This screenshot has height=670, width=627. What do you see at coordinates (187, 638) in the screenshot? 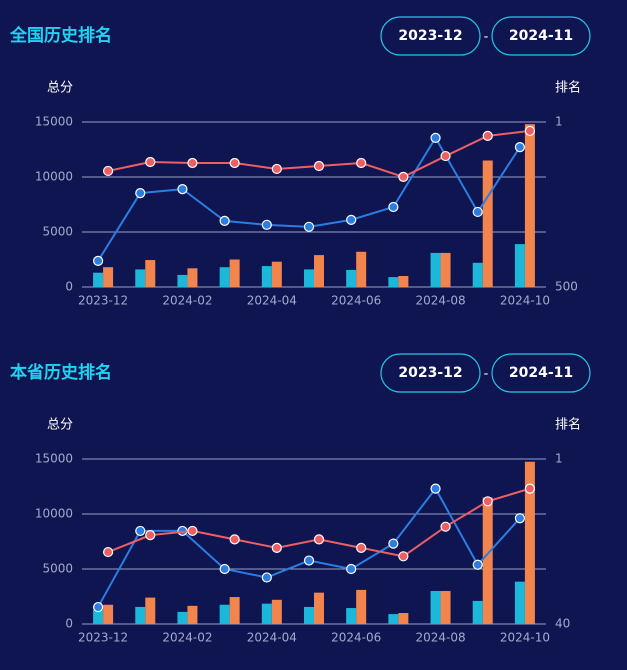
I see `x-tick-label: 2024-02` at bounding box center [187, 638].